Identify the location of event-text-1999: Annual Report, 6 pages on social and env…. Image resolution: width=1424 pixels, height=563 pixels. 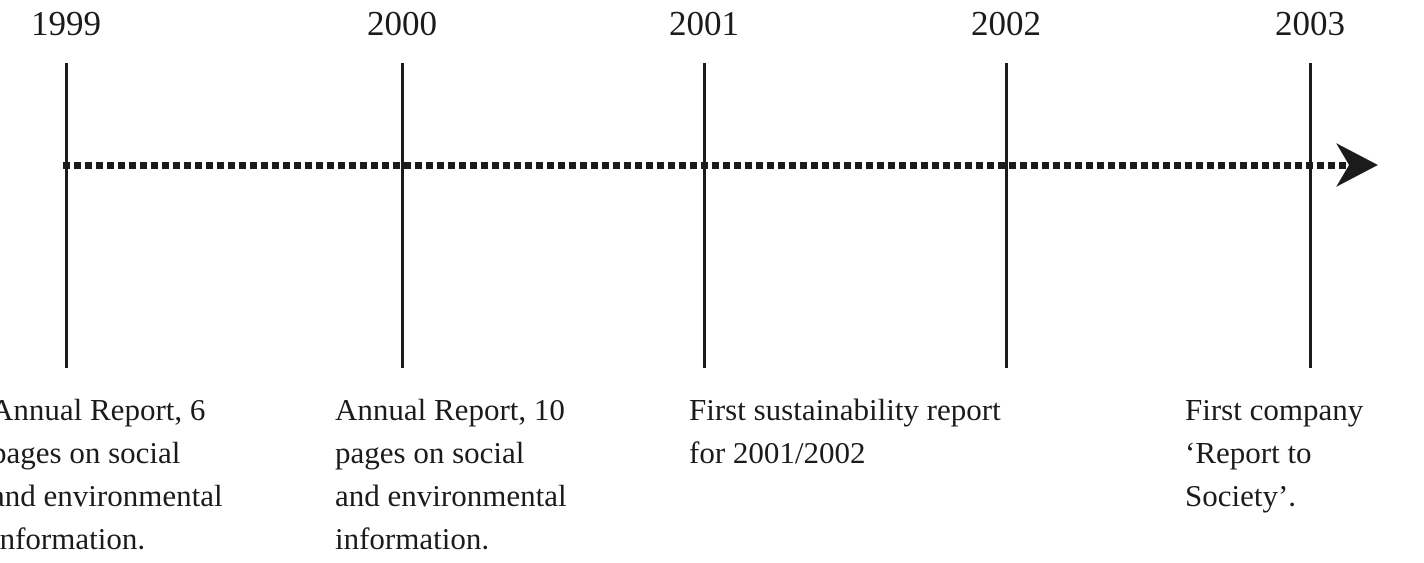
(111, 474).